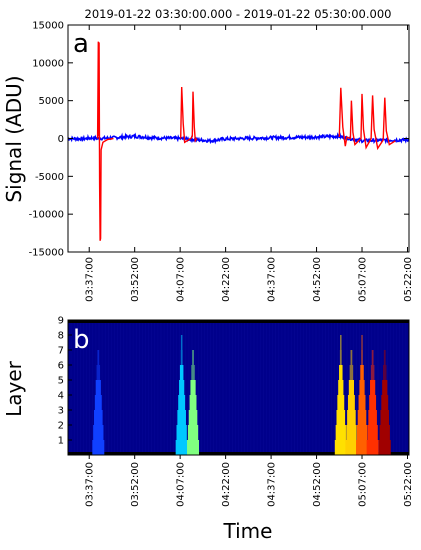 The width and height of the screenshot is (421, 550). I want to click on ytick-label: 5, so click(61, 381).